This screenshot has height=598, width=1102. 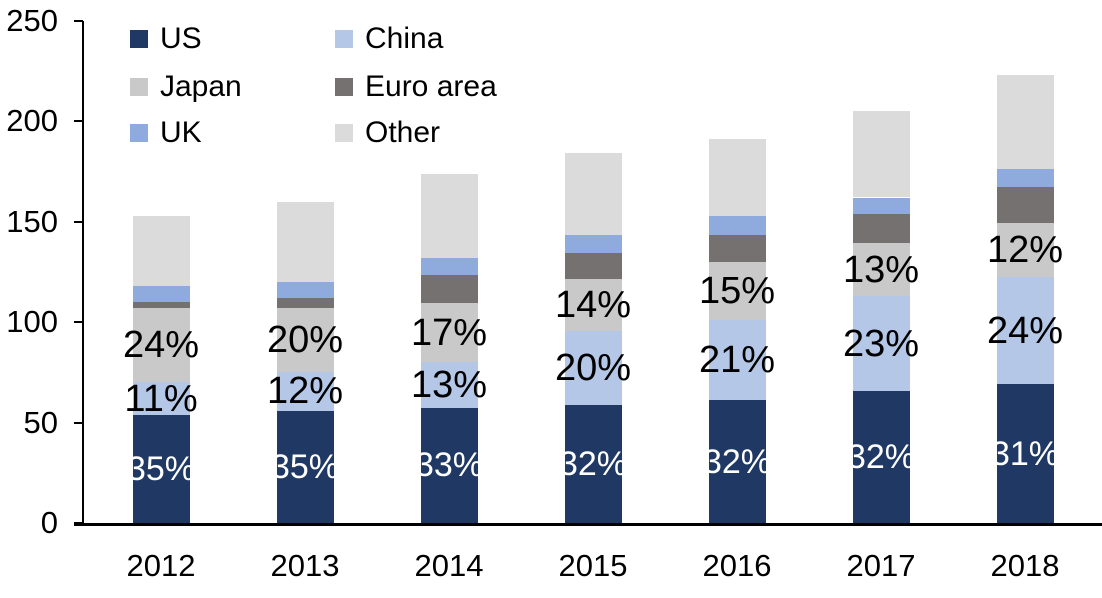 What do you see at coordinates (139, 87) in the screenshot?
I see `legend-swatch-japan` at bounding box center [139, 87].